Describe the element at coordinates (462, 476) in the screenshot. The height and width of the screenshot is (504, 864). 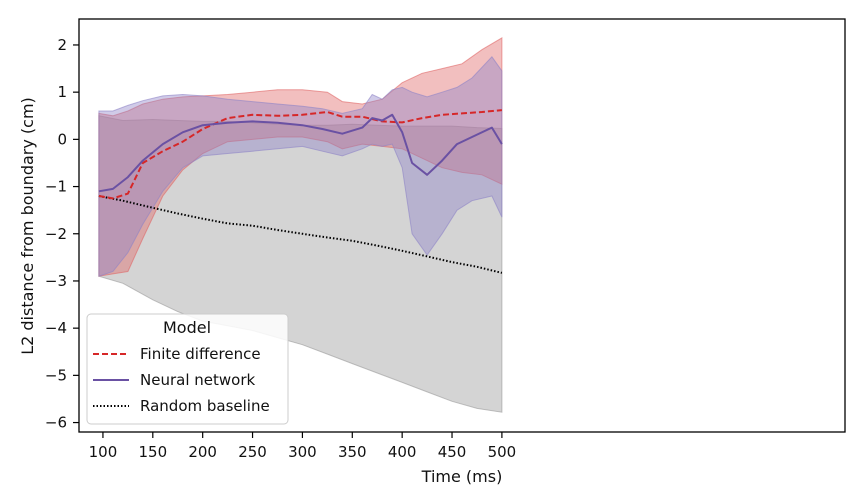
I see `x-axis-label: Time (ms)` at that location.